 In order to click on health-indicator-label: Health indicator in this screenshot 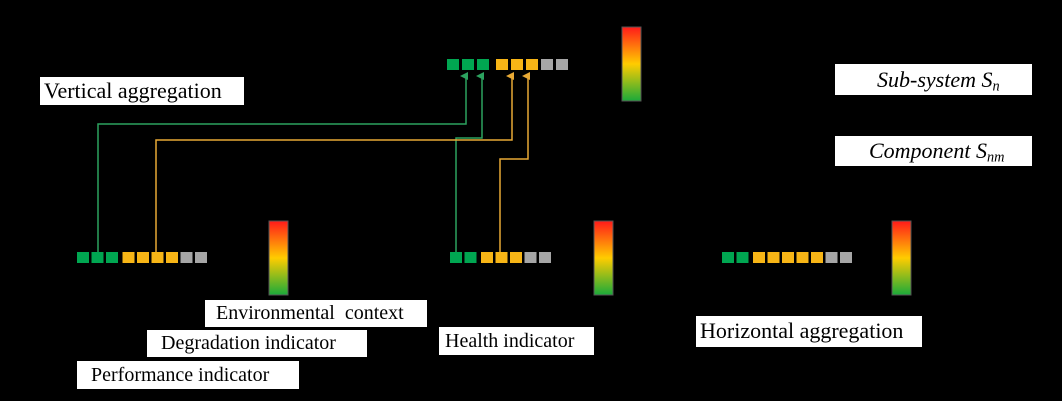, I will do `click(516, 341)`.